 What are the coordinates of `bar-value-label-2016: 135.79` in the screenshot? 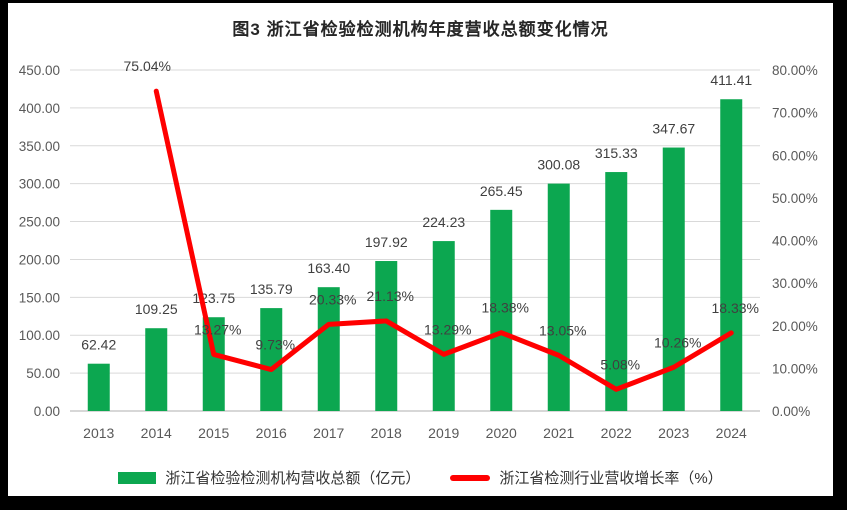 It's located at (271, 289).